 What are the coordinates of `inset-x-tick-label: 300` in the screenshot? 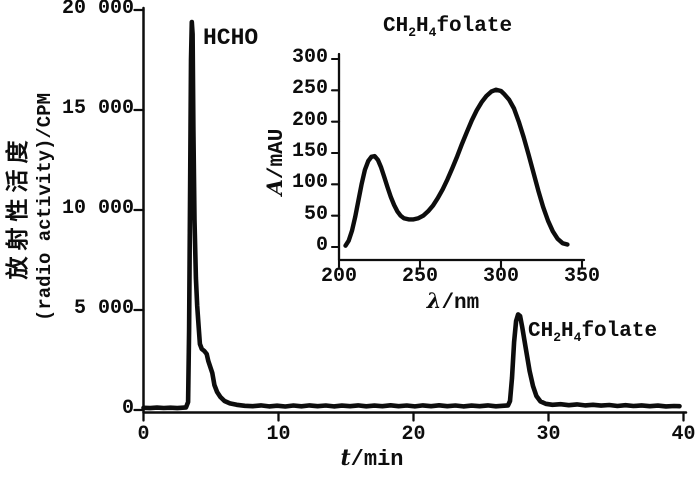 It's located at (500, 276).